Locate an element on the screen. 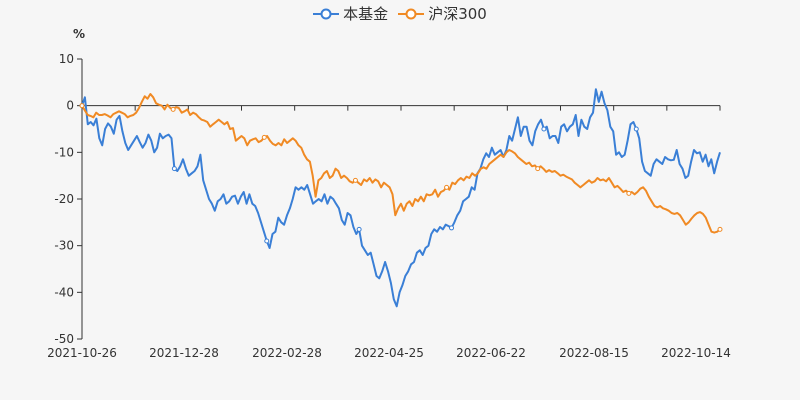  legend-item-fund: 本基金 is located at coordinates (350, 13).